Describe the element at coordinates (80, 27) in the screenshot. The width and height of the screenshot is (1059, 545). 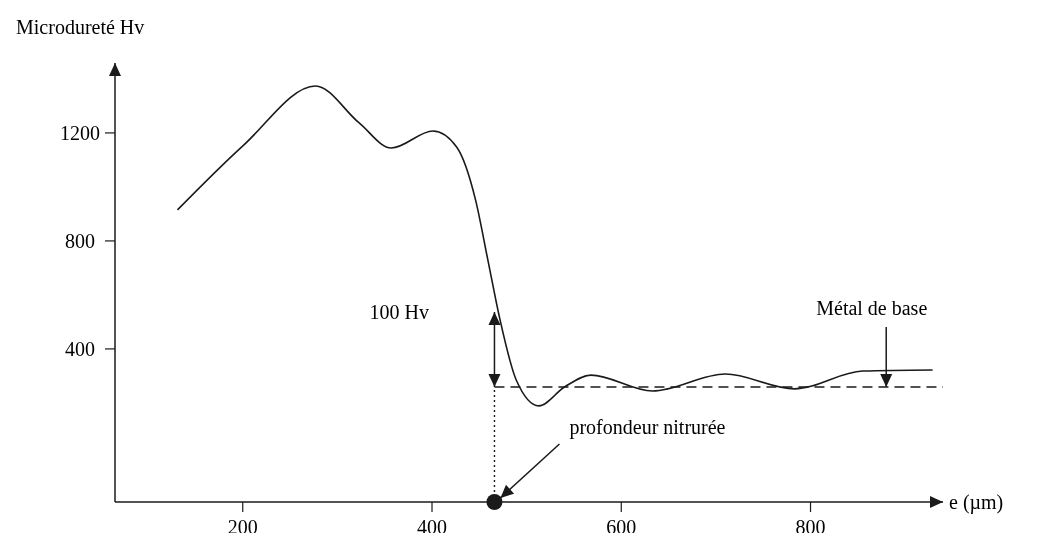
I see `y-axis-title: Microdureté Hv` at that location.